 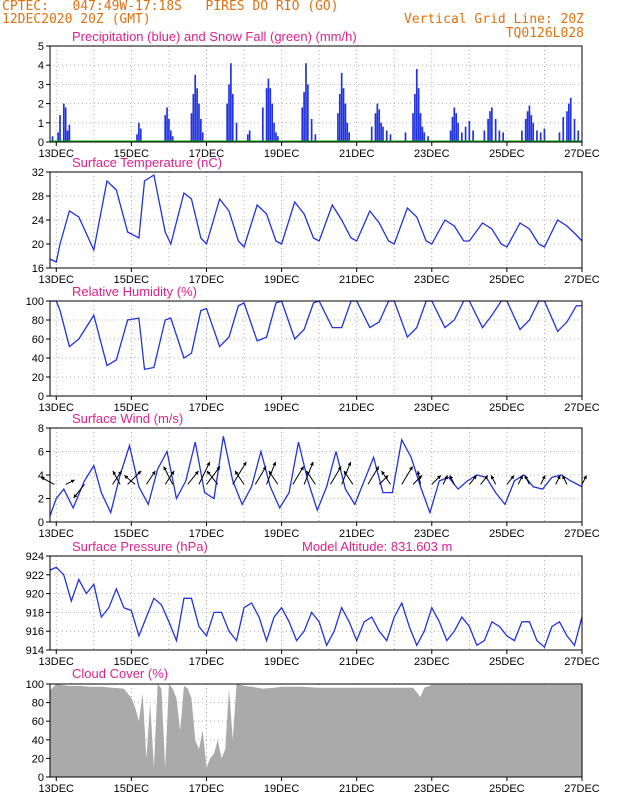 What do you see at coordinates (207, 534) in the screenshot?
I see `wind-xtick-label: 17DEC` at bounding box center [207, 534].